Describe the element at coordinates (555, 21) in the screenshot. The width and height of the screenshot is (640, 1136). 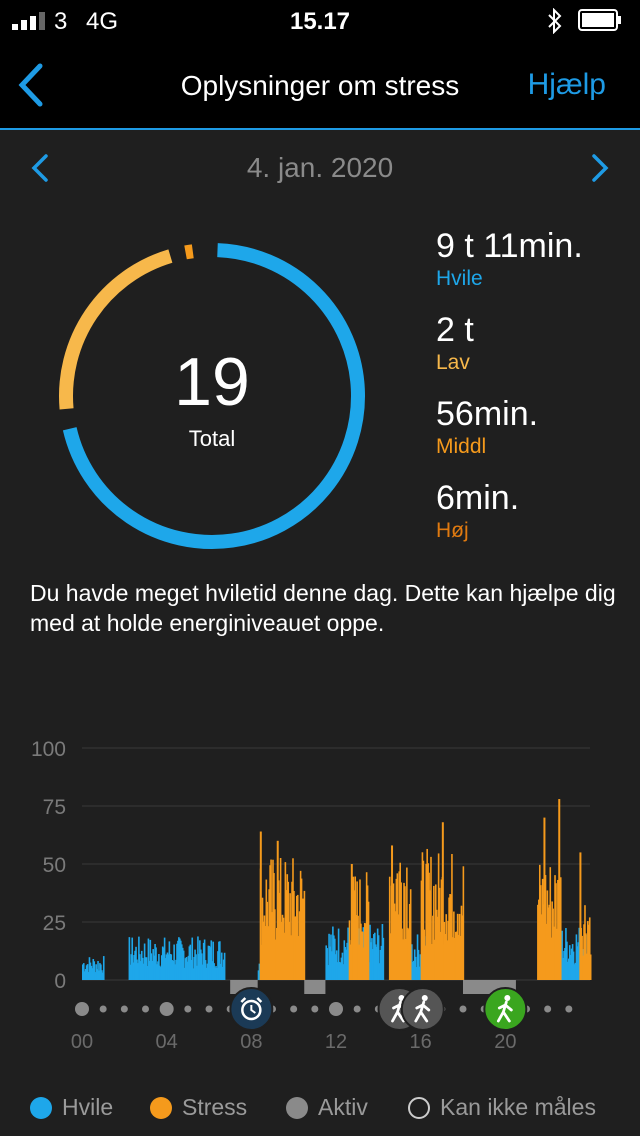
I see `bluetooth-icon` at that location.